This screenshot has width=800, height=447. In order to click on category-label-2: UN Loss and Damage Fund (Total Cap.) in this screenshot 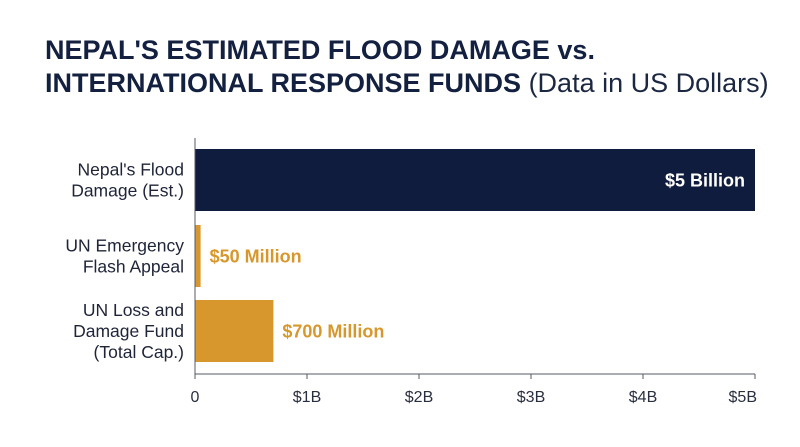, I will do `click(128, 331)`.